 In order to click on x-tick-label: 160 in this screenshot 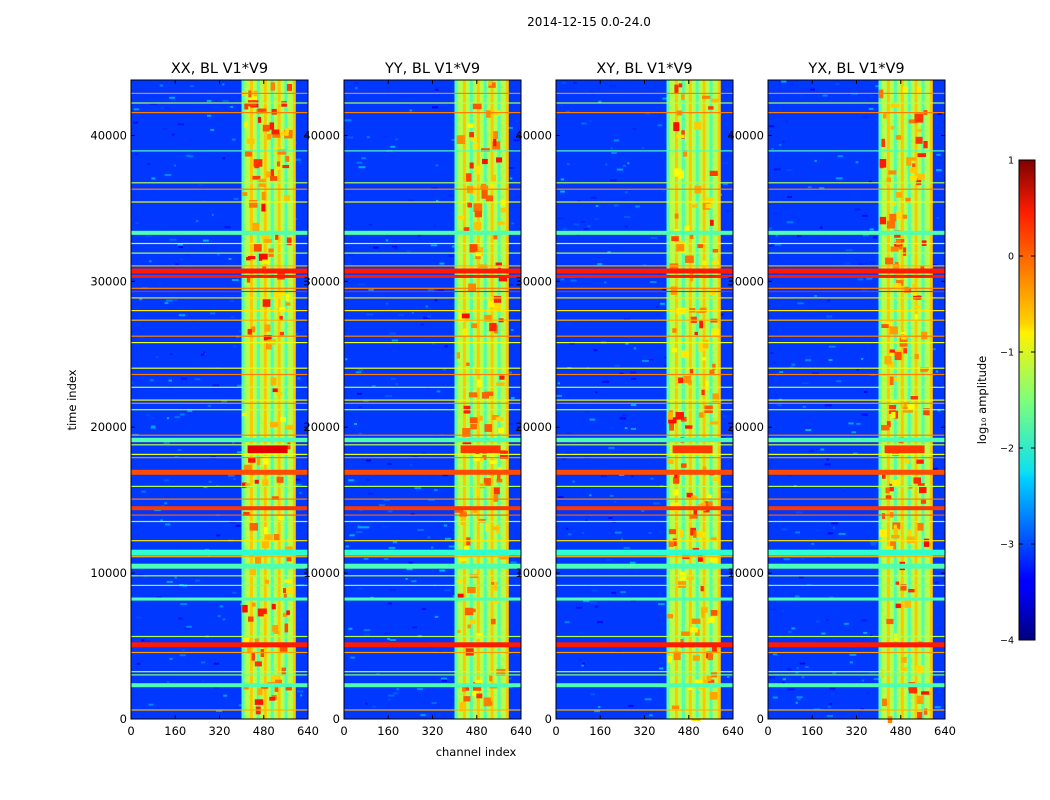, I will do `click(600, 731)`.